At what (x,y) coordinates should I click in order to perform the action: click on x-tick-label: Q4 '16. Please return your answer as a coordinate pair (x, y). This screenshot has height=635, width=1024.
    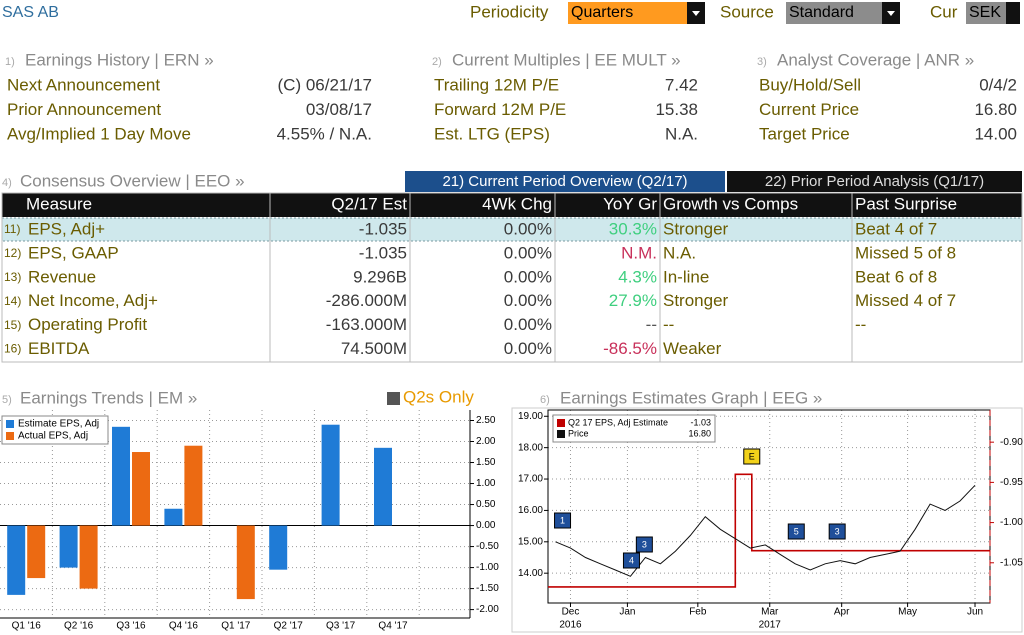
    Looking at the image, I should click on (184, 626).